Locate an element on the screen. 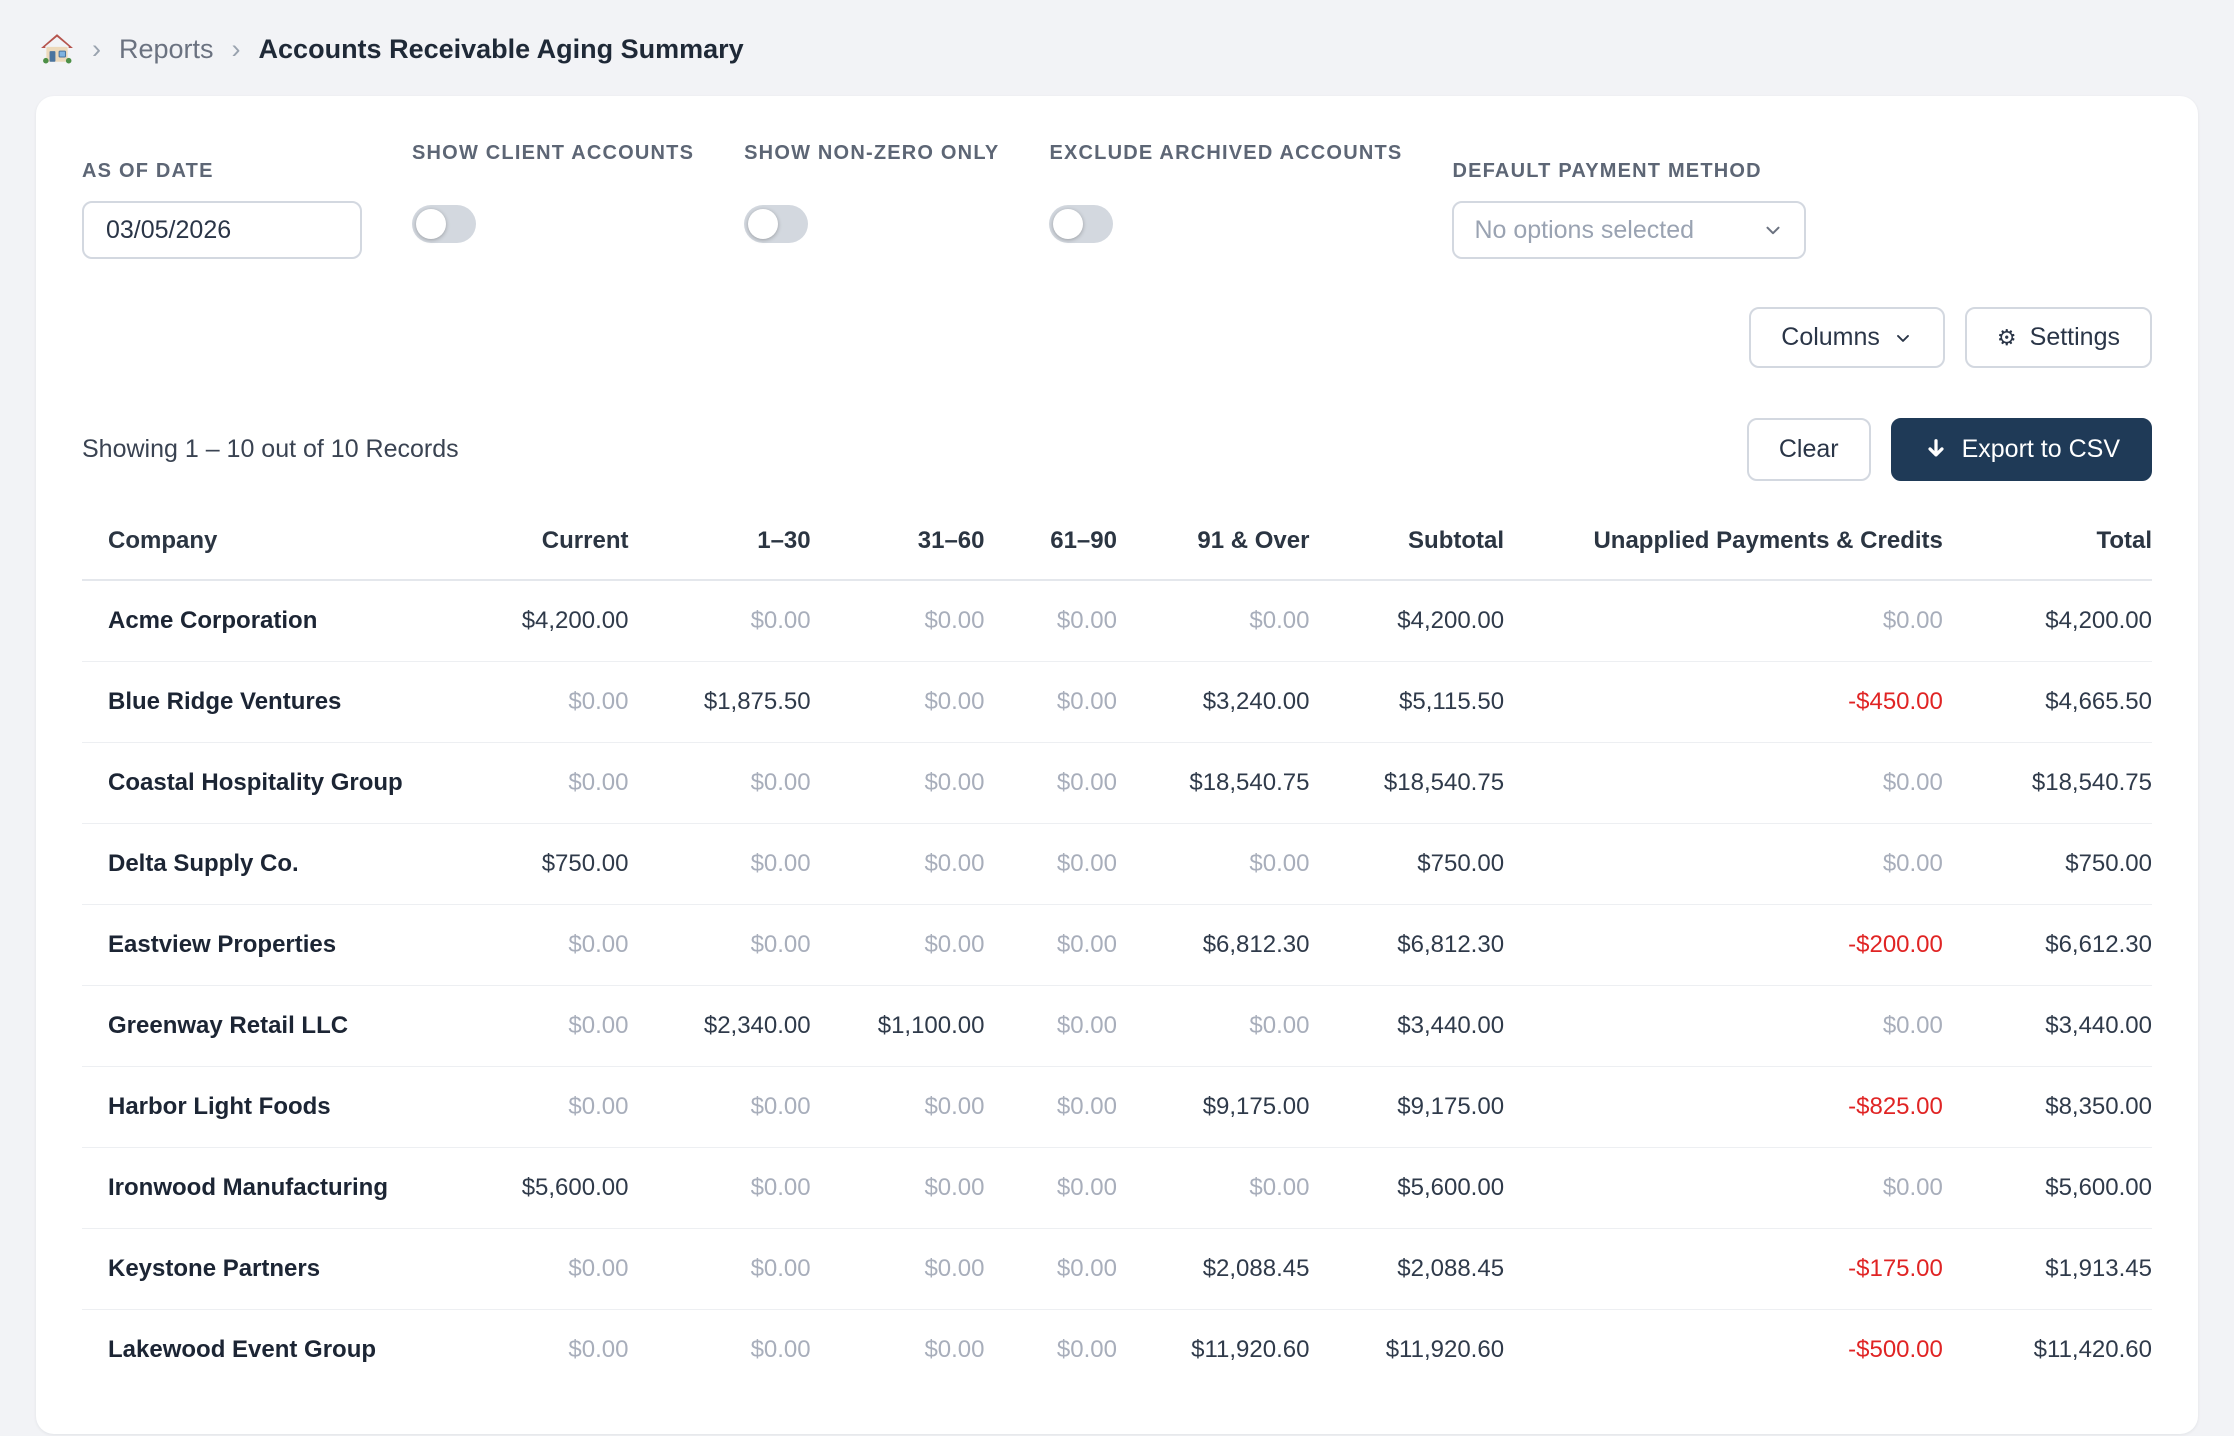  cell-company: Acme Corporation is located at coordinates (262, 621).